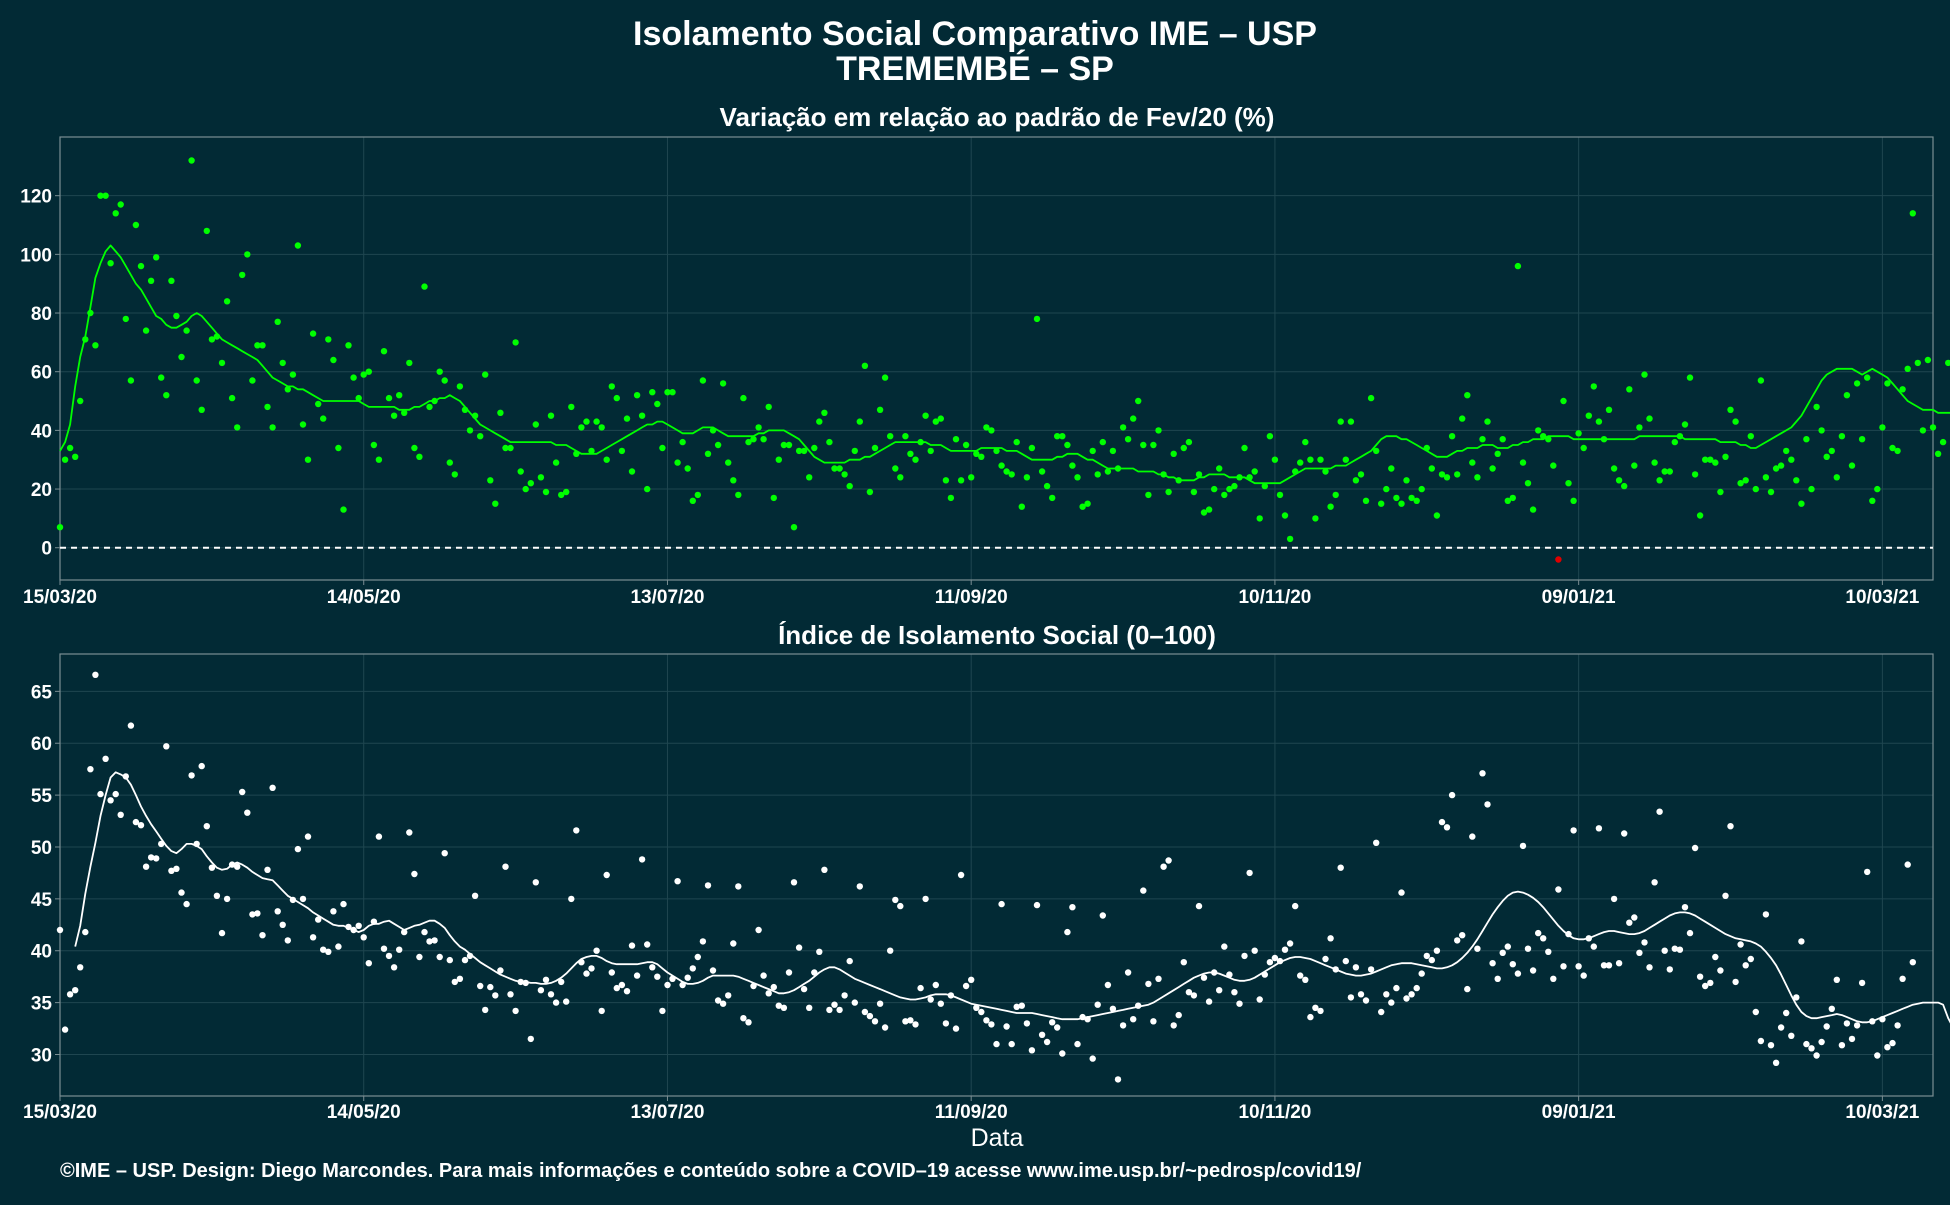 The height and width of the screenshot is (1205, 1950). Describe the element at coordinates (41, 1055) in the screenshot. I see `y-tick-label: 30` at that location.